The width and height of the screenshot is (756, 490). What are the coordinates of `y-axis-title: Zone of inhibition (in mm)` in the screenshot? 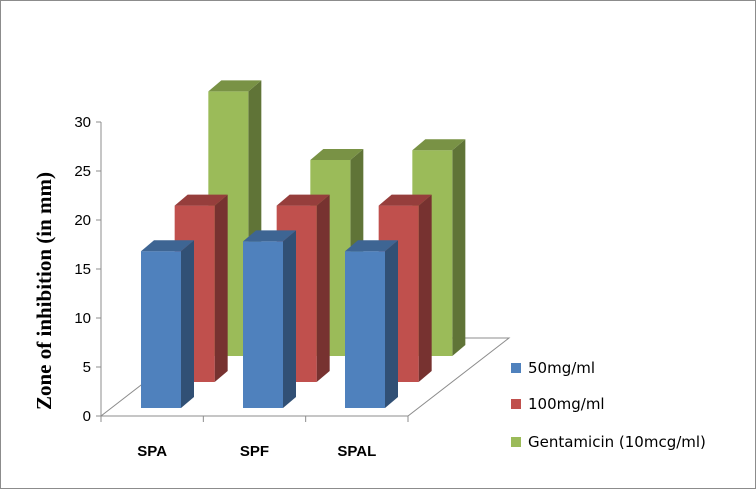 It's located at (44, 291).